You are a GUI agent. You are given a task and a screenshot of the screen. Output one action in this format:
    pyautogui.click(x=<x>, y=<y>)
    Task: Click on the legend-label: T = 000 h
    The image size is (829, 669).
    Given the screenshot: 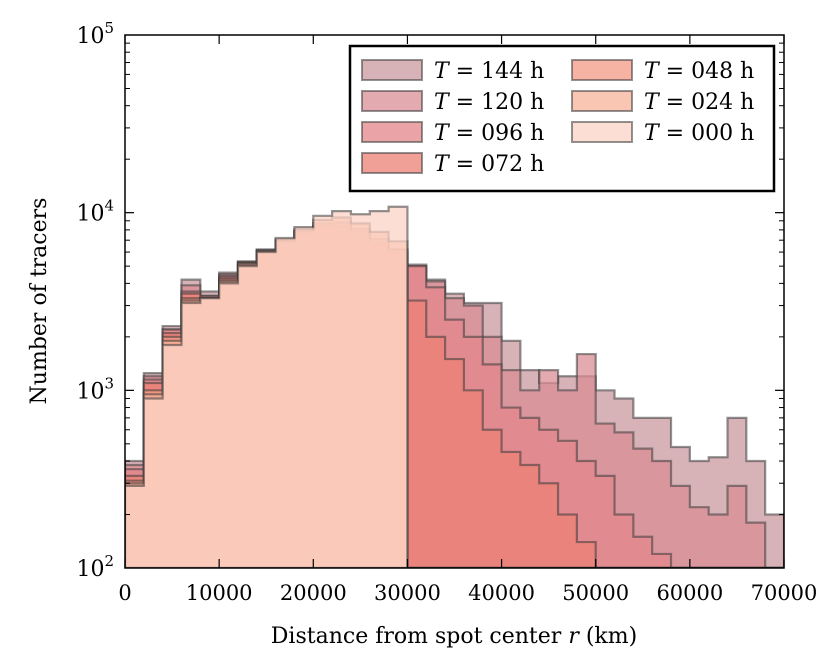 What is the action you would take?
    pyautogui.click(x=699, y=133)
    